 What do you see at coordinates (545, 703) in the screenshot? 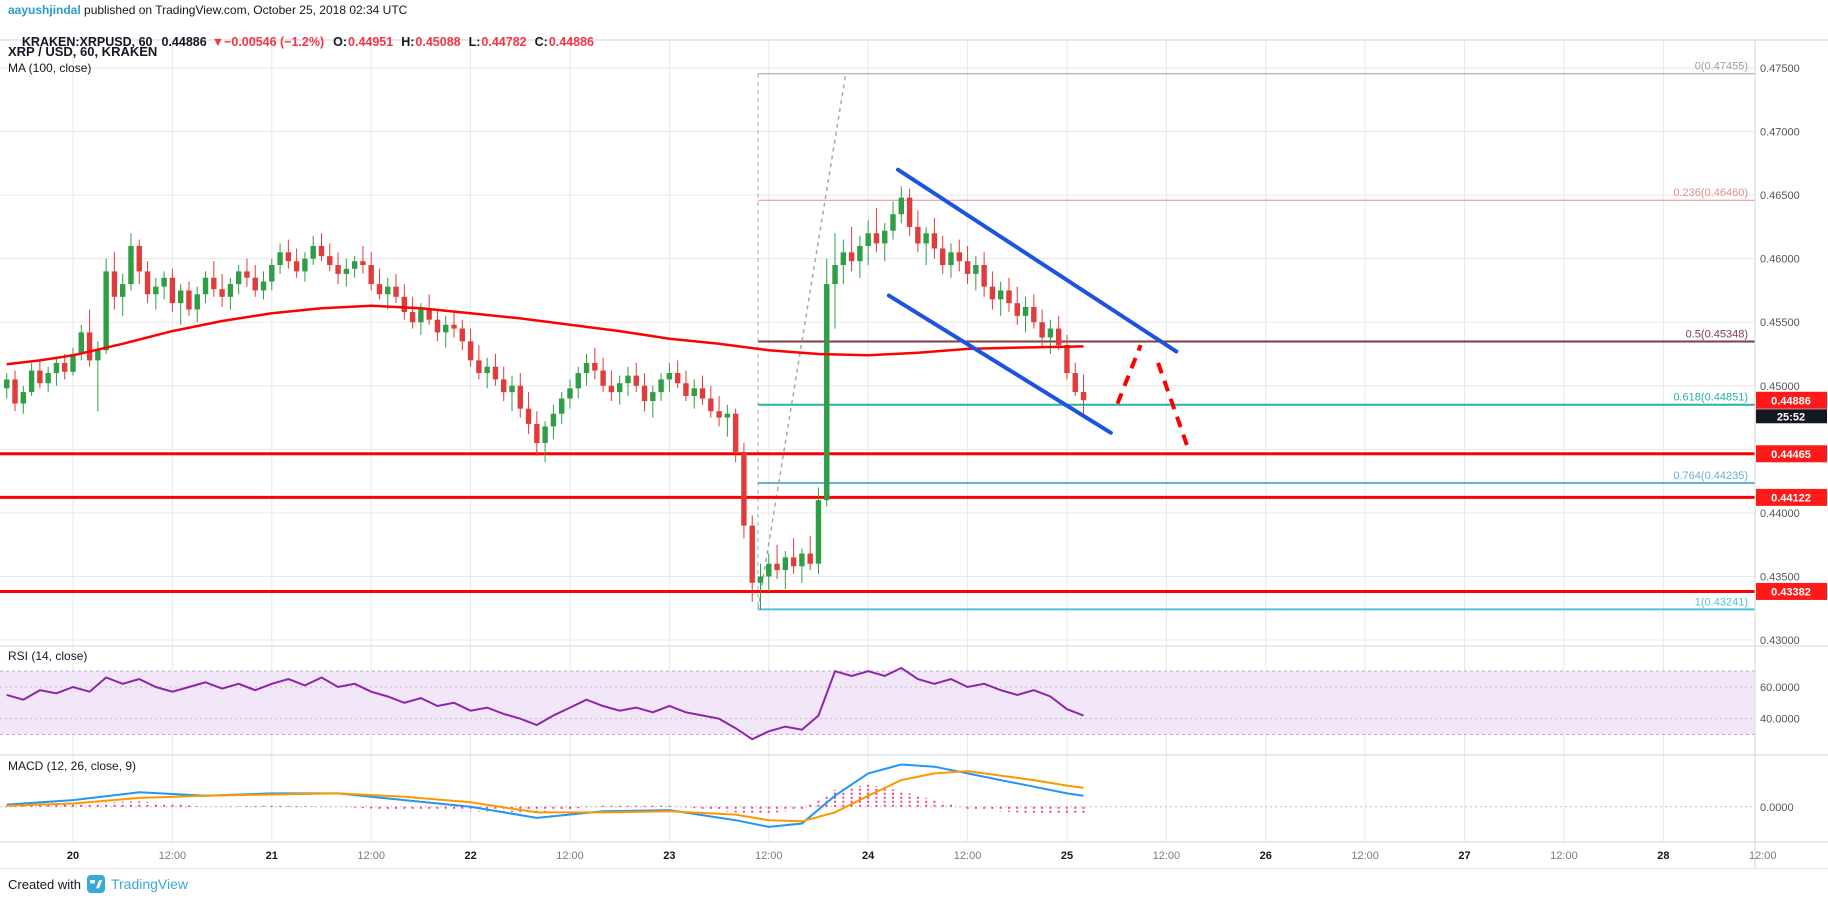
I see `rsi-line` at bounding box center [545, 703].